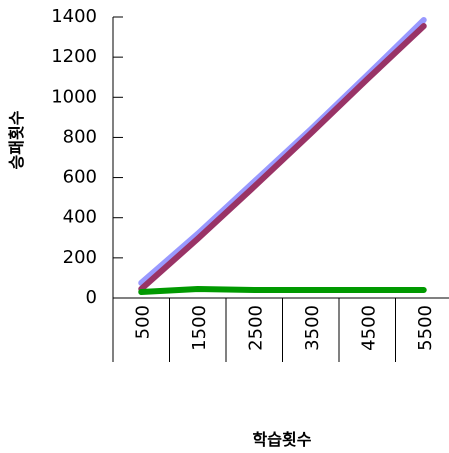 This screenshot has height=453, width=449. I want to click on y-tick-label: 600, so click(80, 177).